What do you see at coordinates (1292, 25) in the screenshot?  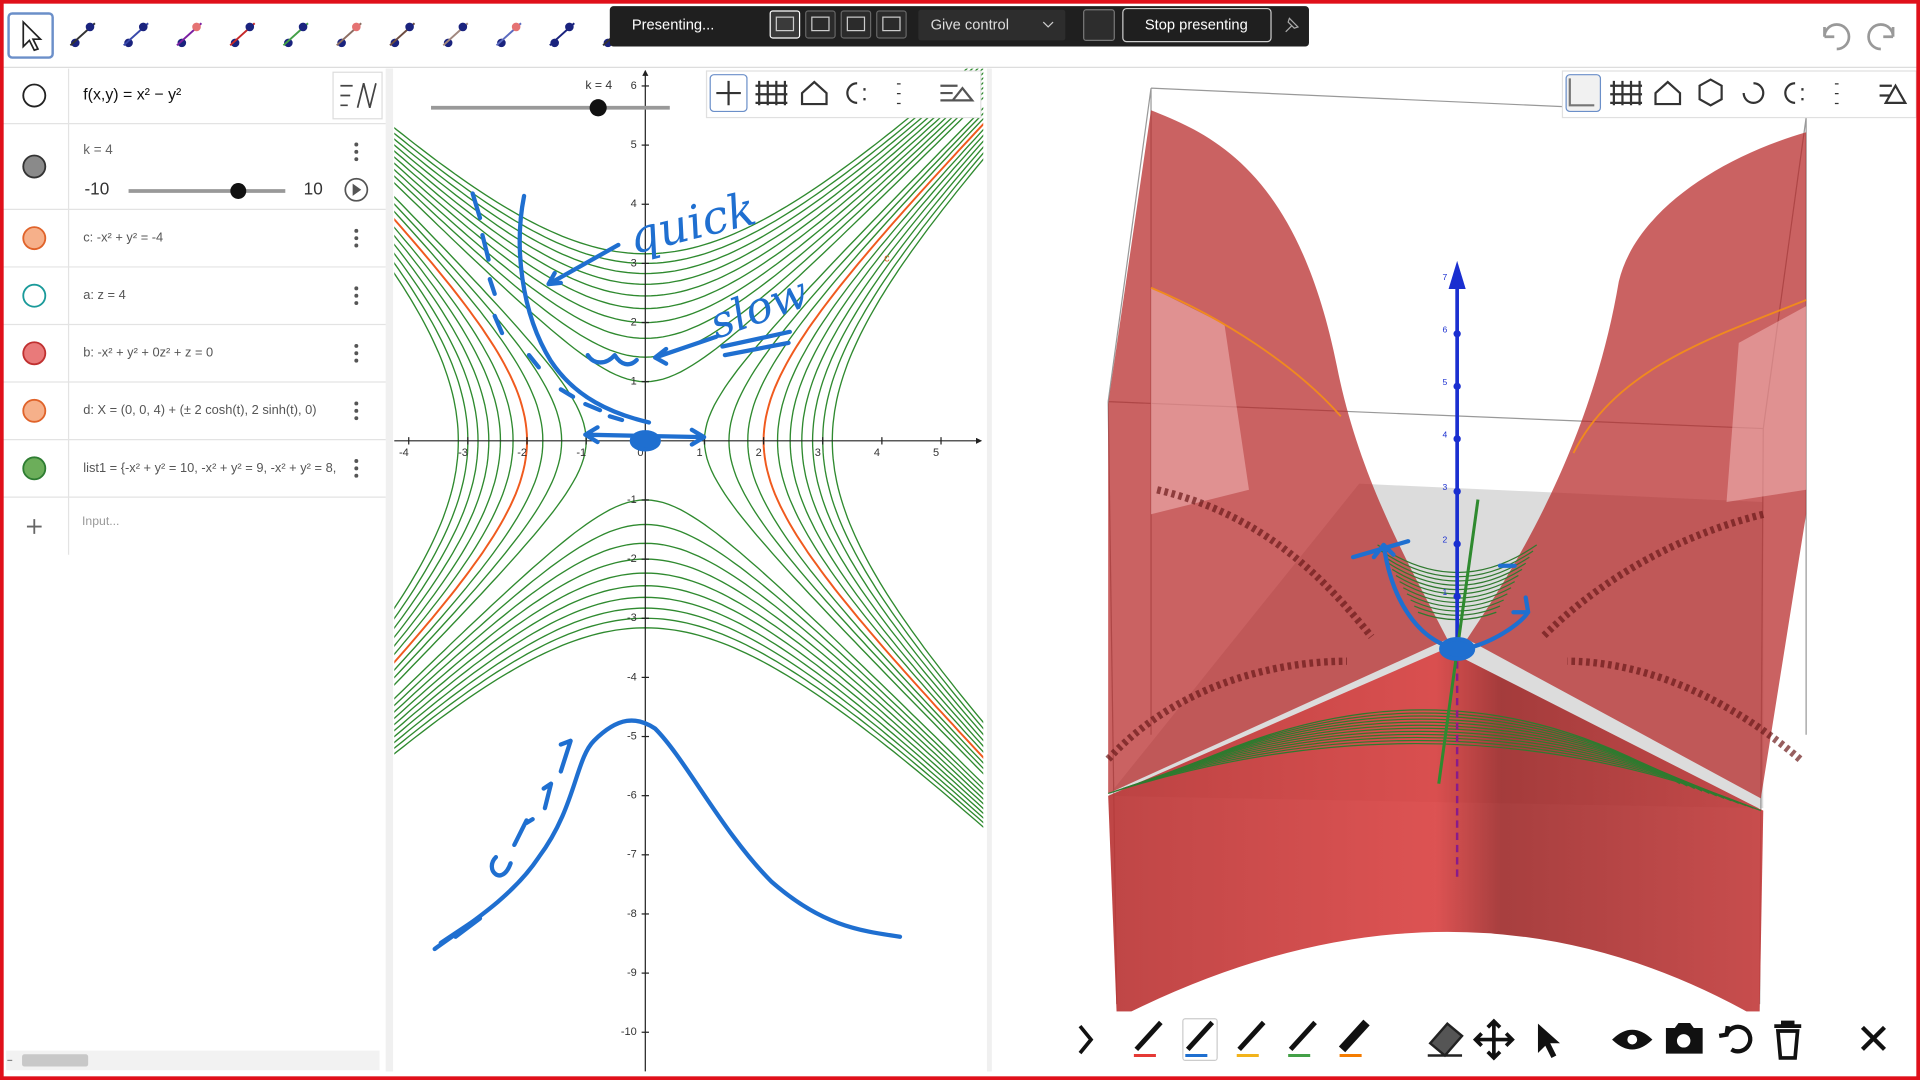 I see `pin-button` at bounding box center [1292, 25].